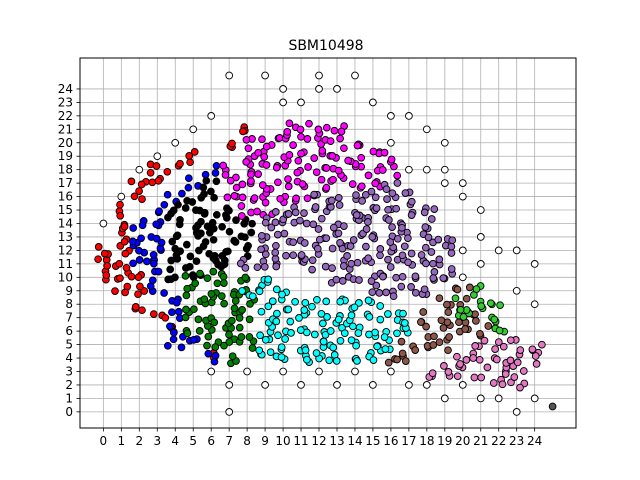 Image resolution: width=640 pixels, height=480 pixels. What do you see at coordinates (65, 89) in the screenshot?
I see `y-tick-label: 24` at bounding box center [65, 89].